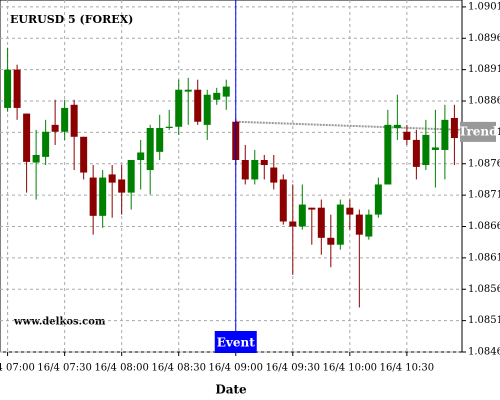 The image size is (500, 400). I want to click on trend-line, so click(349, 125).